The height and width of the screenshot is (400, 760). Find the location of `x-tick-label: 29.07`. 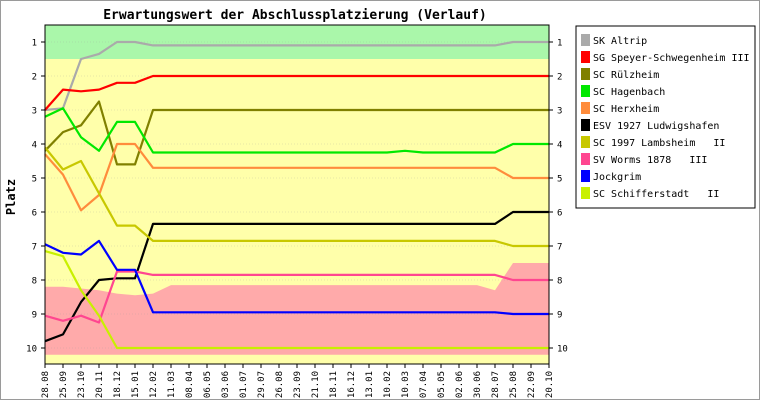

x-tick-label: 29.07 is located at coordinates (262, 384).